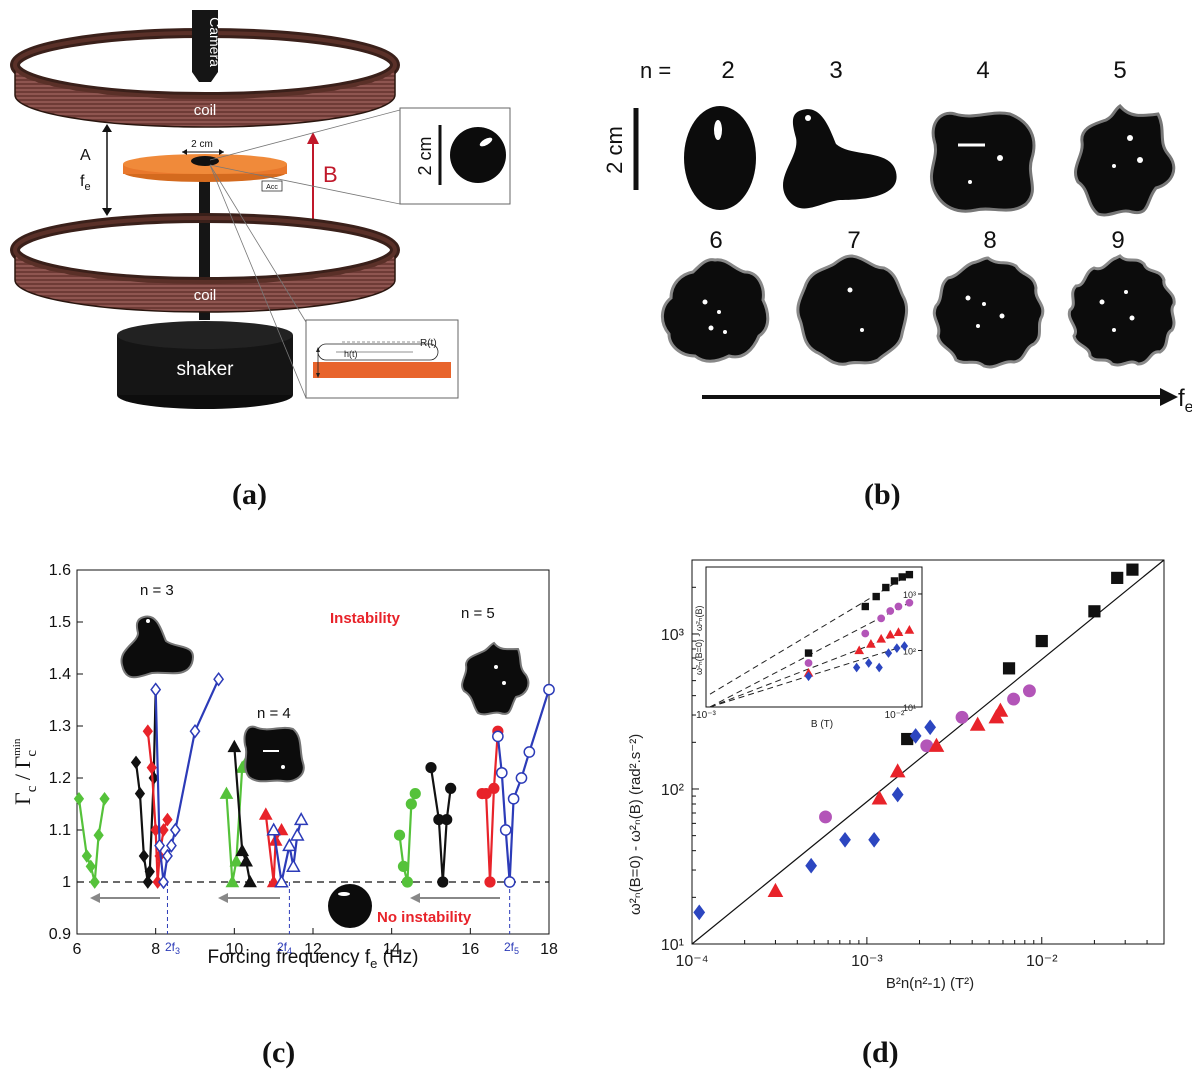 The image size is (1192, 1076). What do you see at coordinates (66, 882) in the screenshot?
I see `c-ytick-label: 1` at bounding box center [66, 882].